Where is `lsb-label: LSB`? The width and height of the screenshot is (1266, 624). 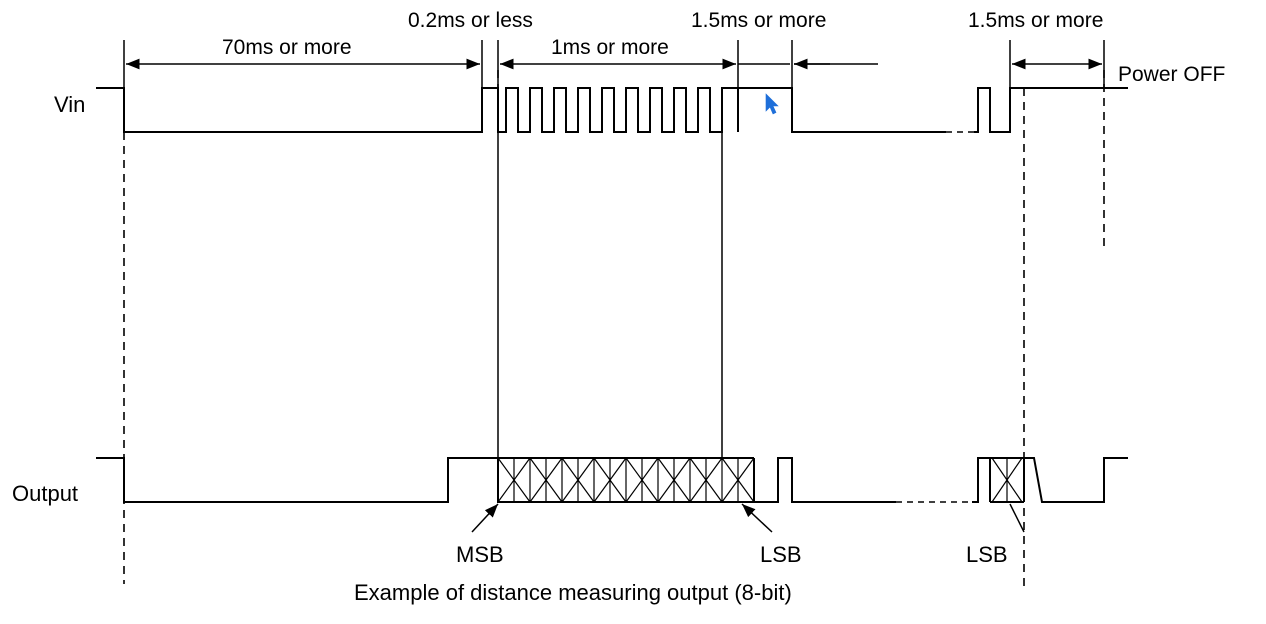
lsb-label: LSB is located at coordinates (781, 554).